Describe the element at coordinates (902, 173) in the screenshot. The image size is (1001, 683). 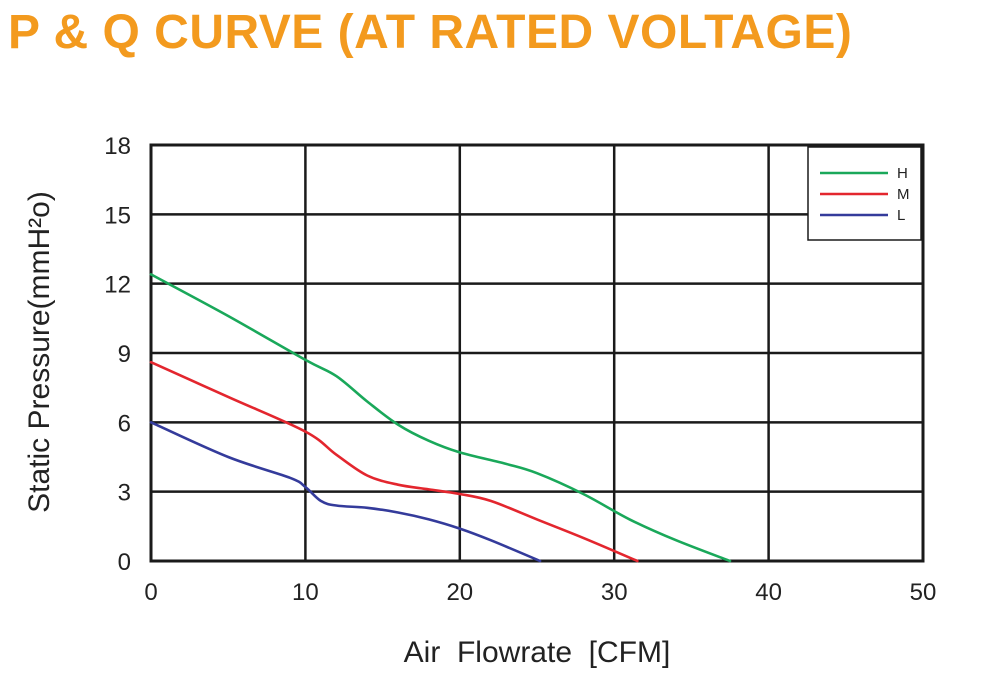
I see `legend-label-h: H` at that location.